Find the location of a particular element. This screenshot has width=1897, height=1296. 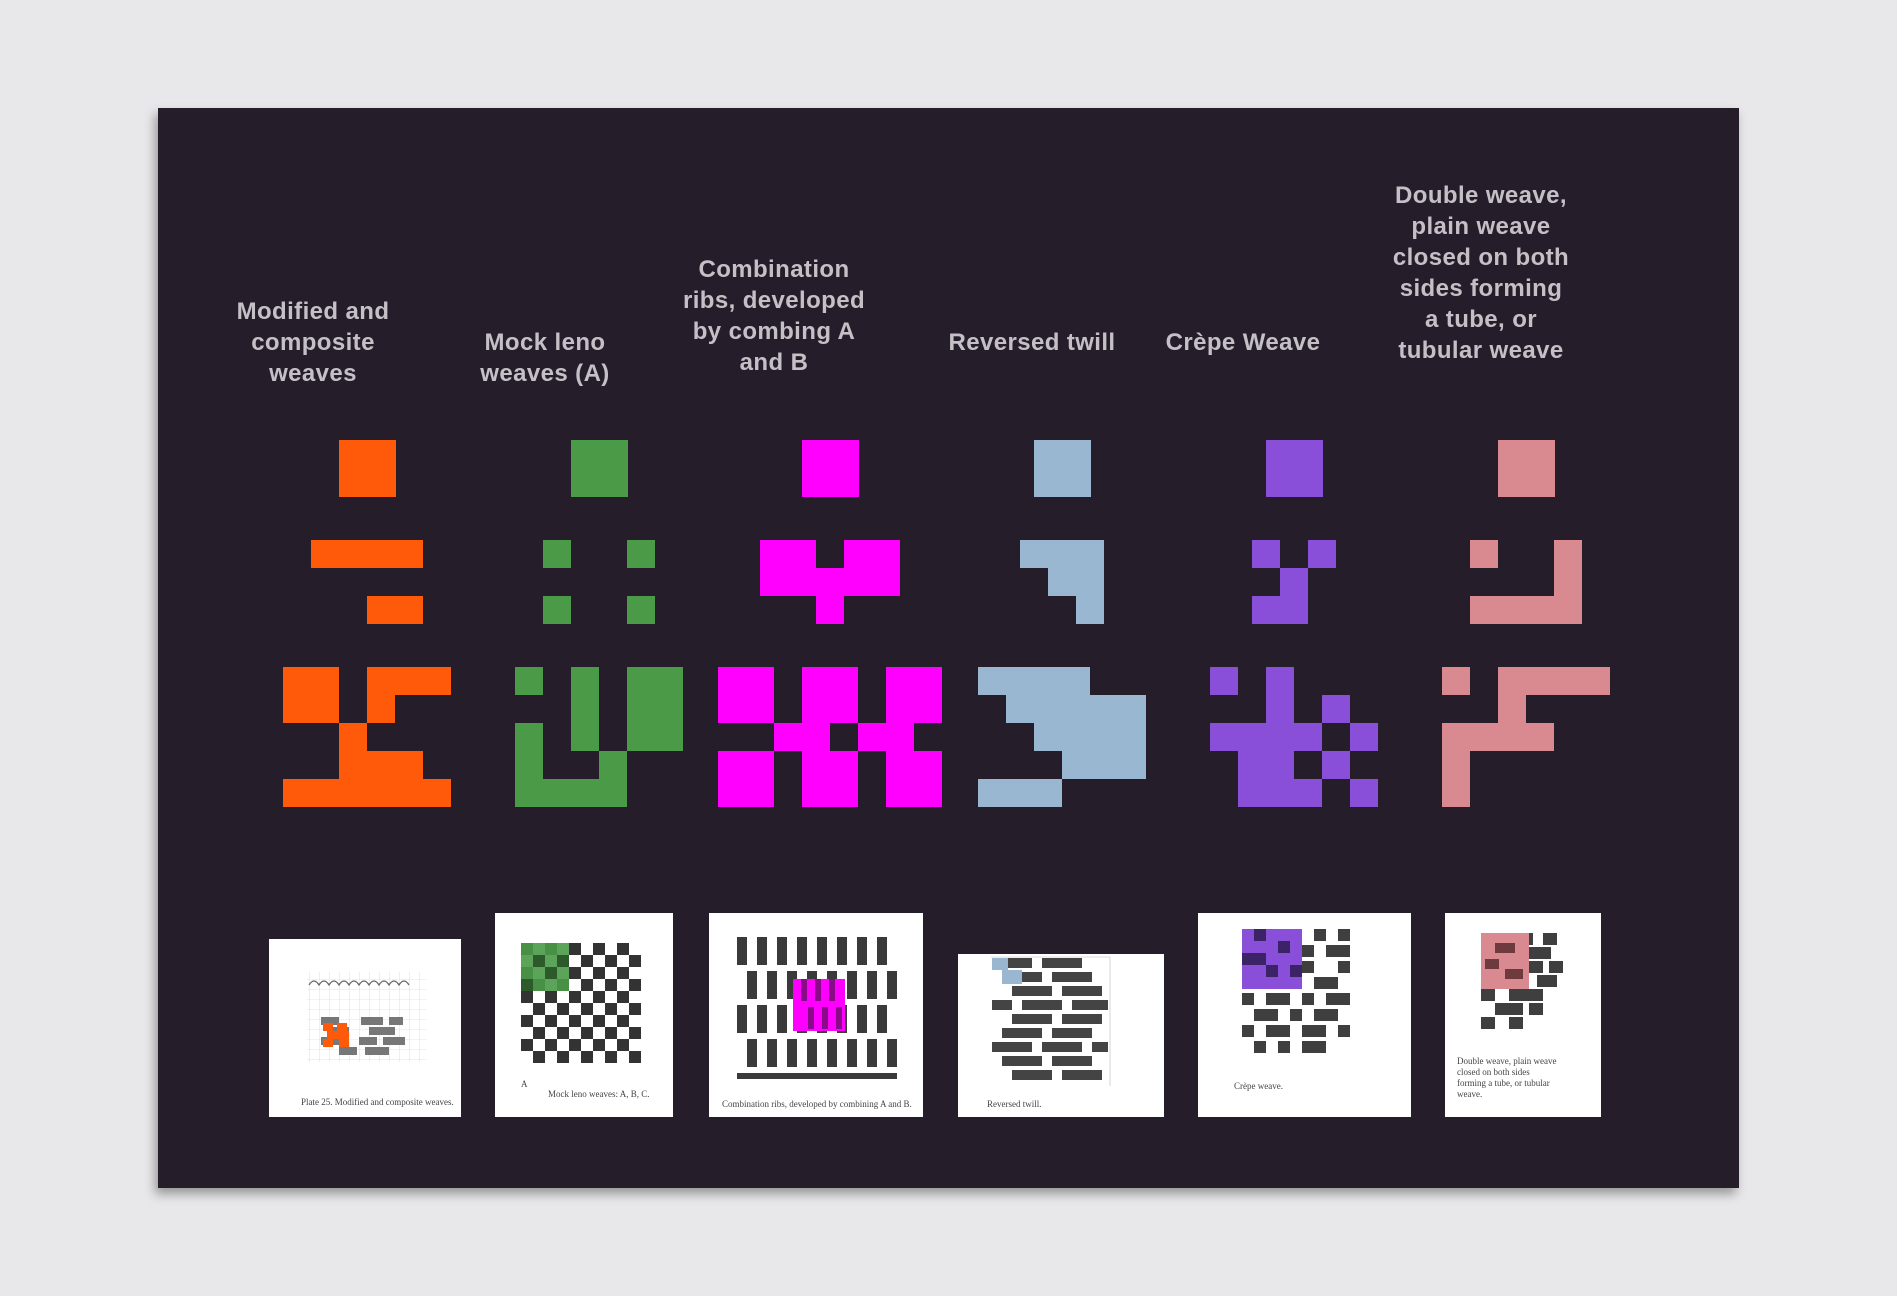

scan-mock-leno-drawing is located at coordinates (581, 1003).